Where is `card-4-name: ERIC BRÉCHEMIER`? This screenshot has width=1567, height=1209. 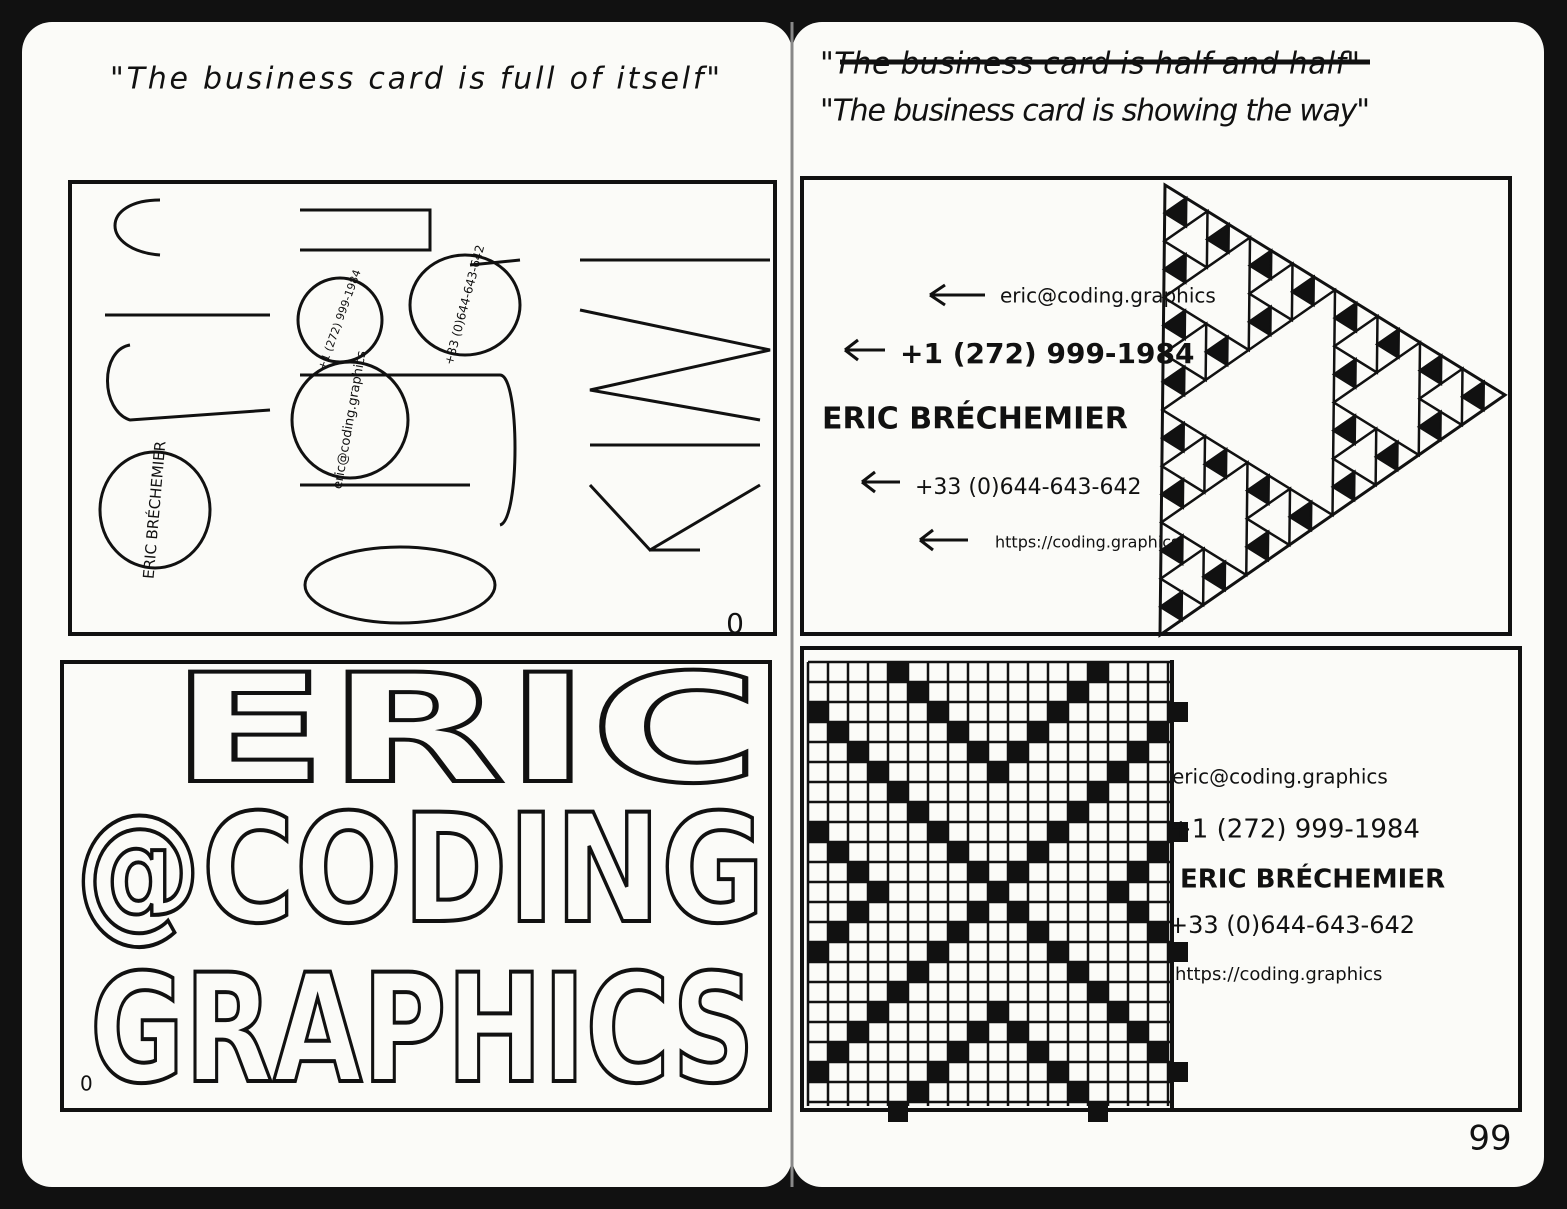
card-4-name: ERIC BRÉCHEMIER is located at coordinates (1312, 879).